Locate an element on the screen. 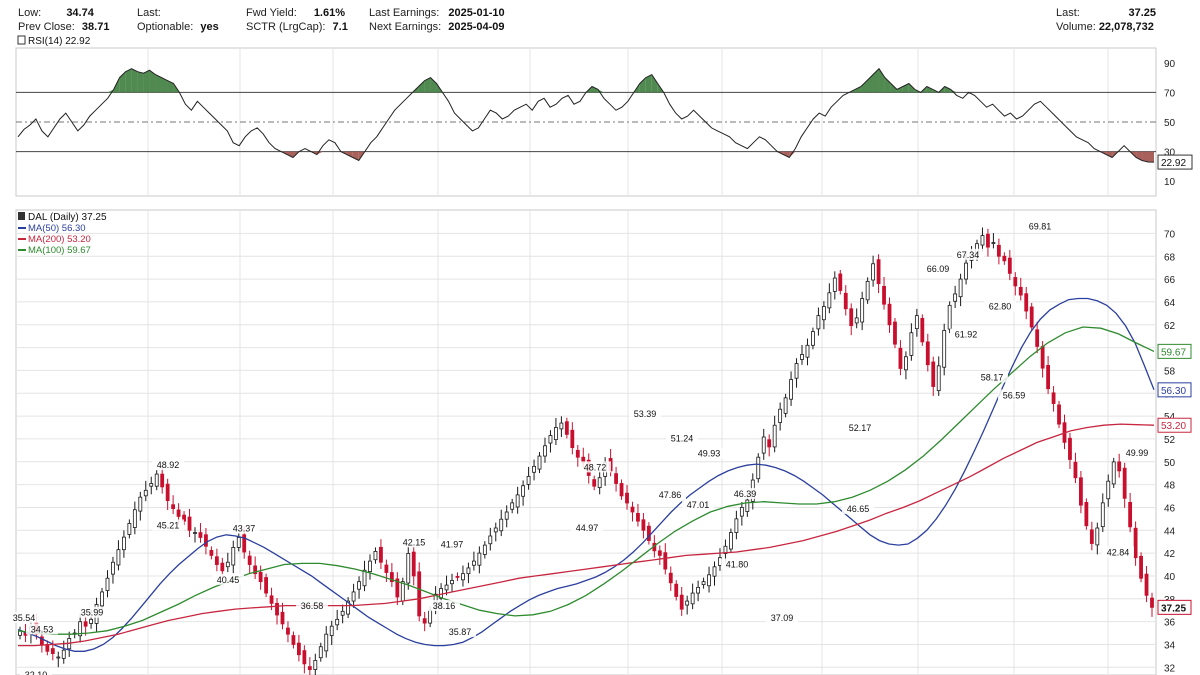 The width and height of the screenshot is (1200, 675). rsi-title-icon is located at coordinates (21, 40).